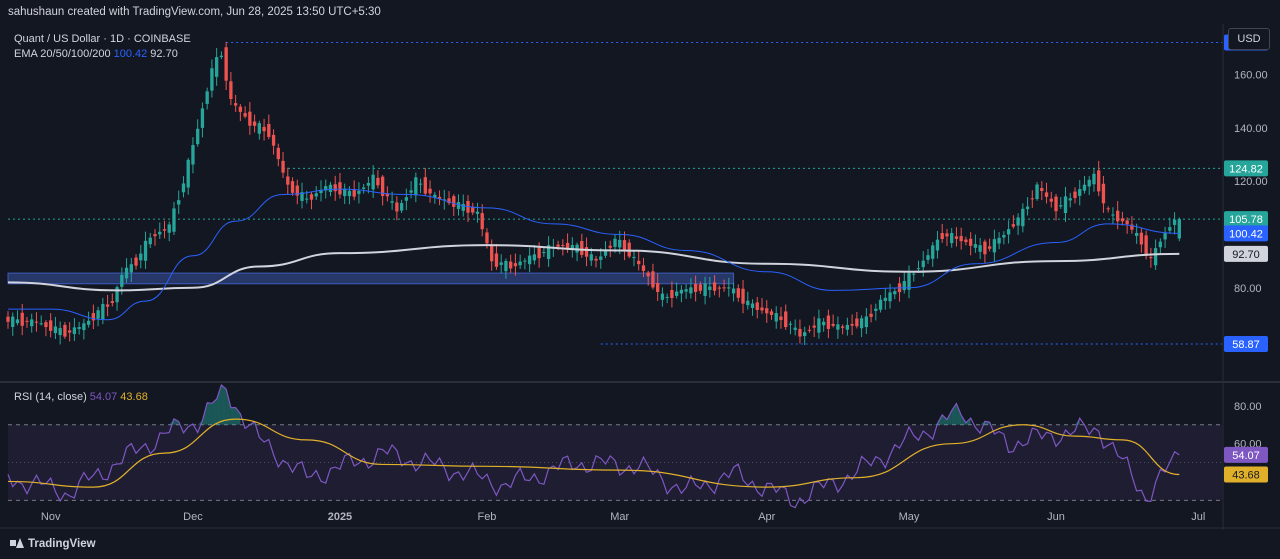 This screenshot has width=1280, height=559. What do you see at coordinates (1248, 289) in the screenshot?
I see `price-tick-label: 80.00` at bounding box center [1248, 289].